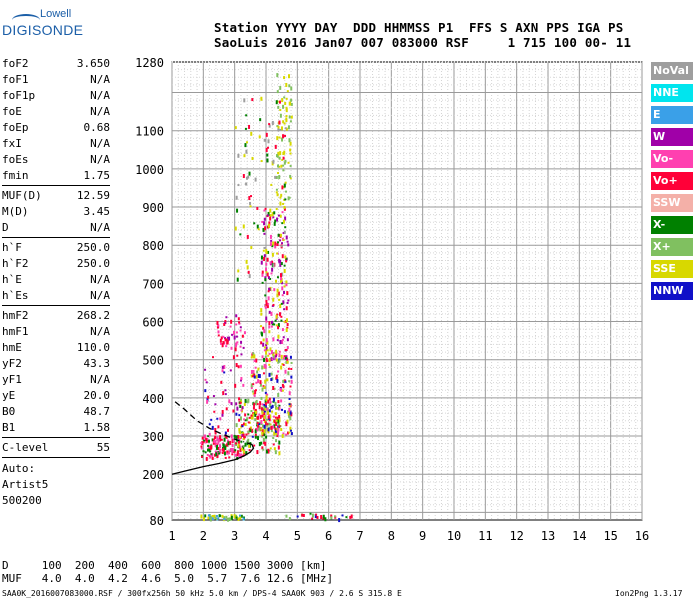 This screenshot has height=600, width=700. What do you see at coordinates (56, 160) in the screenshot?
I see `param-row: foEs N/A` at bounding box center [56, 160].